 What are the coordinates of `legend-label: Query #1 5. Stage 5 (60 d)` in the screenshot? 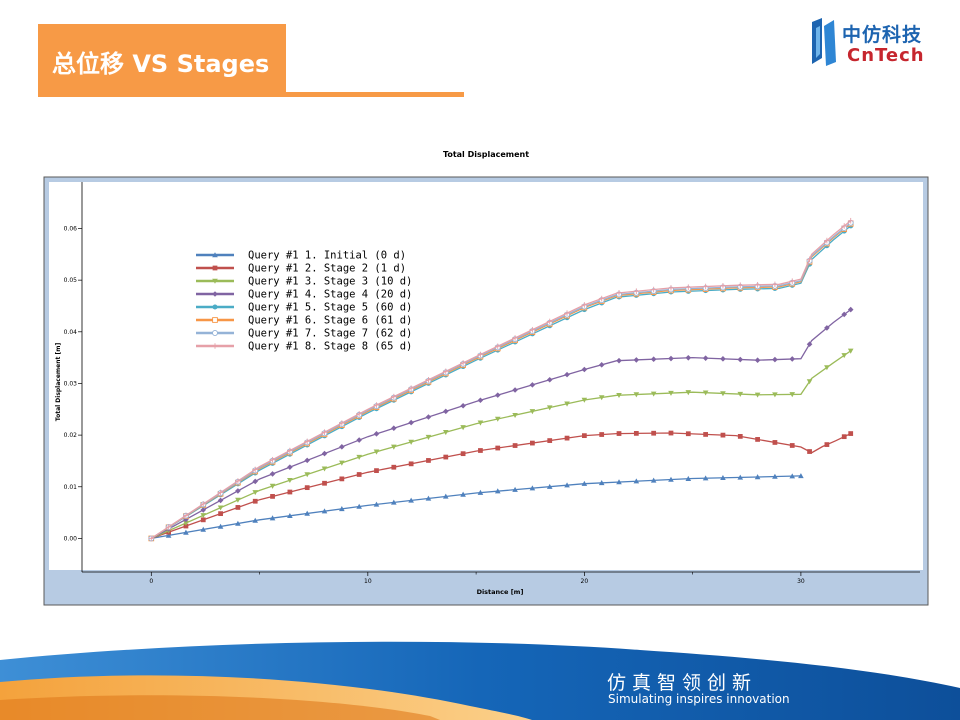 It's located at (330, 308).